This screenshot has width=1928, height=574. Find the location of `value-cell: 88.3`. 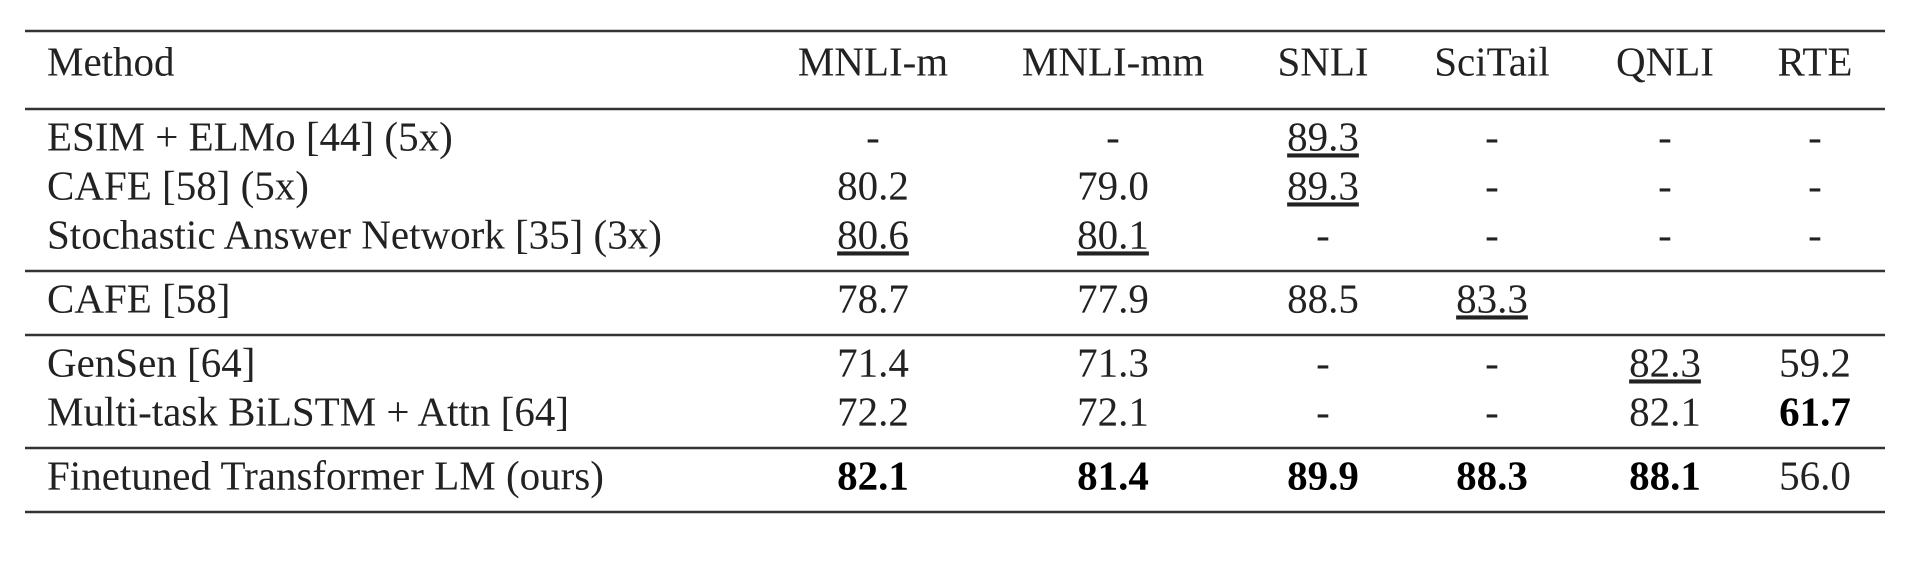

value-cell: 88.3 is located at coordinates (1492, 475).